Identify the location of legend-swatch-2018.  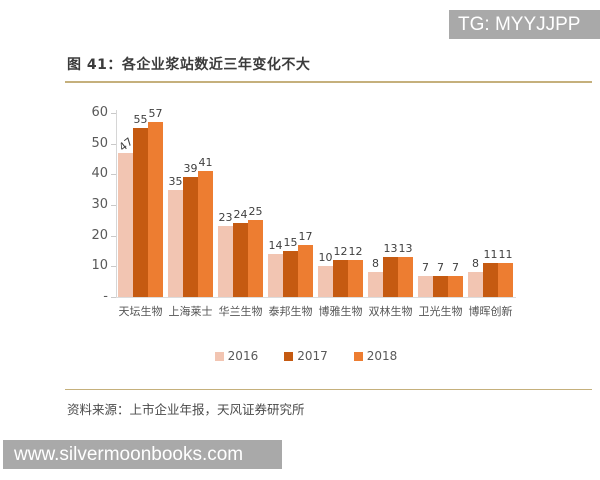
(358, 356).